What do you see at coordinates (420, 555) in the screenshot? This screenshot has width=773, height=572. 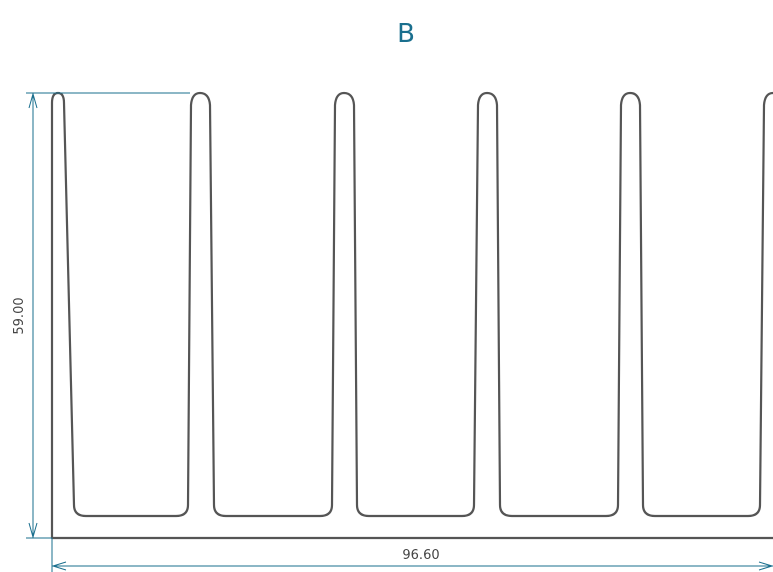 I see `width-dimension-text: 96.60` at bounding box center [420, 555].